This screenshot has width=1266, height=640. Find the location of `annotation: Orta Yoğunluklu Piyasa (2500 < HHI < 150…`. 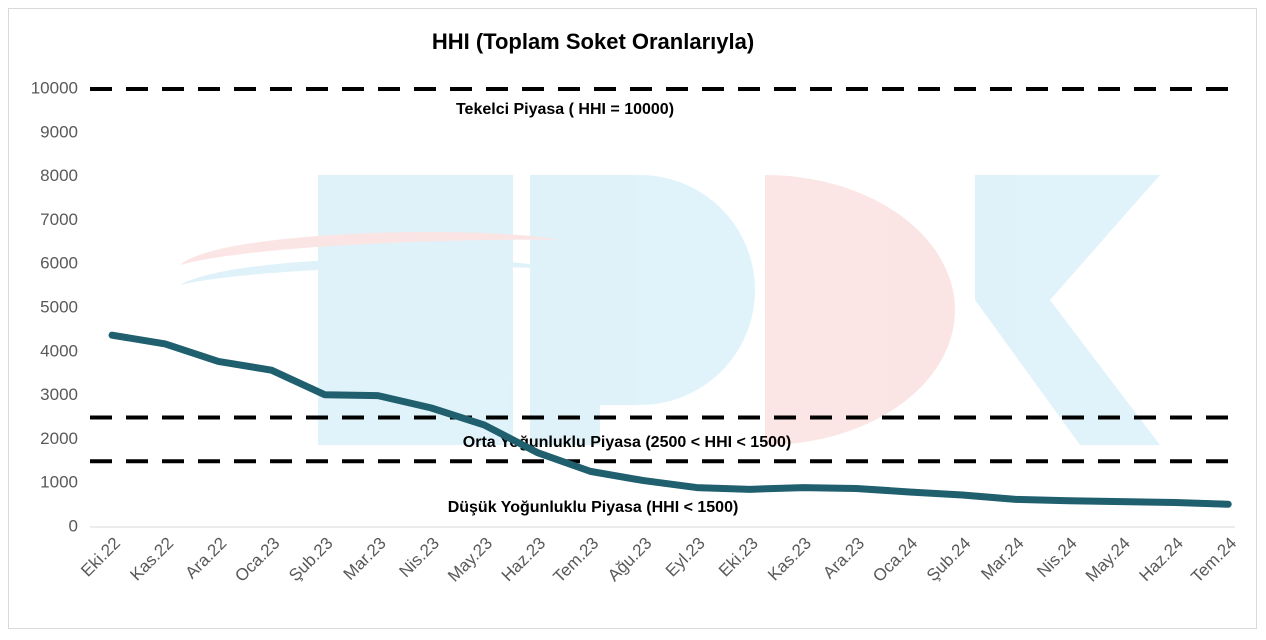

annotation: Orta Yoğunluklu Piyasa (2500 < HHI < 150… is located at coordinates (627, 442).